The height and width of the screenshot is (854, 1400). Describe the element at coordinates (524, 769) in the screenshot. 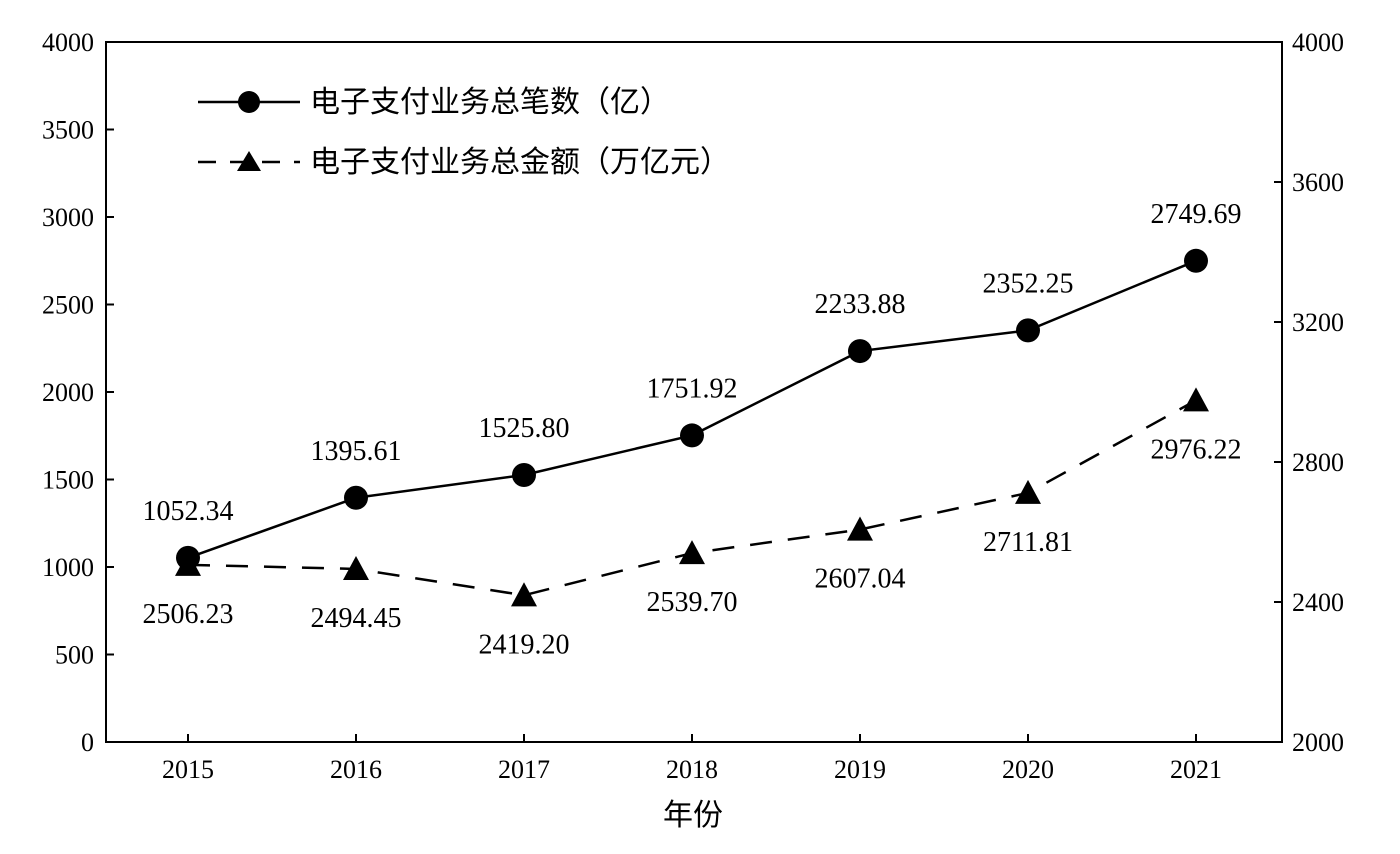

I see `x-axis-tick-label: 2017` at that location.